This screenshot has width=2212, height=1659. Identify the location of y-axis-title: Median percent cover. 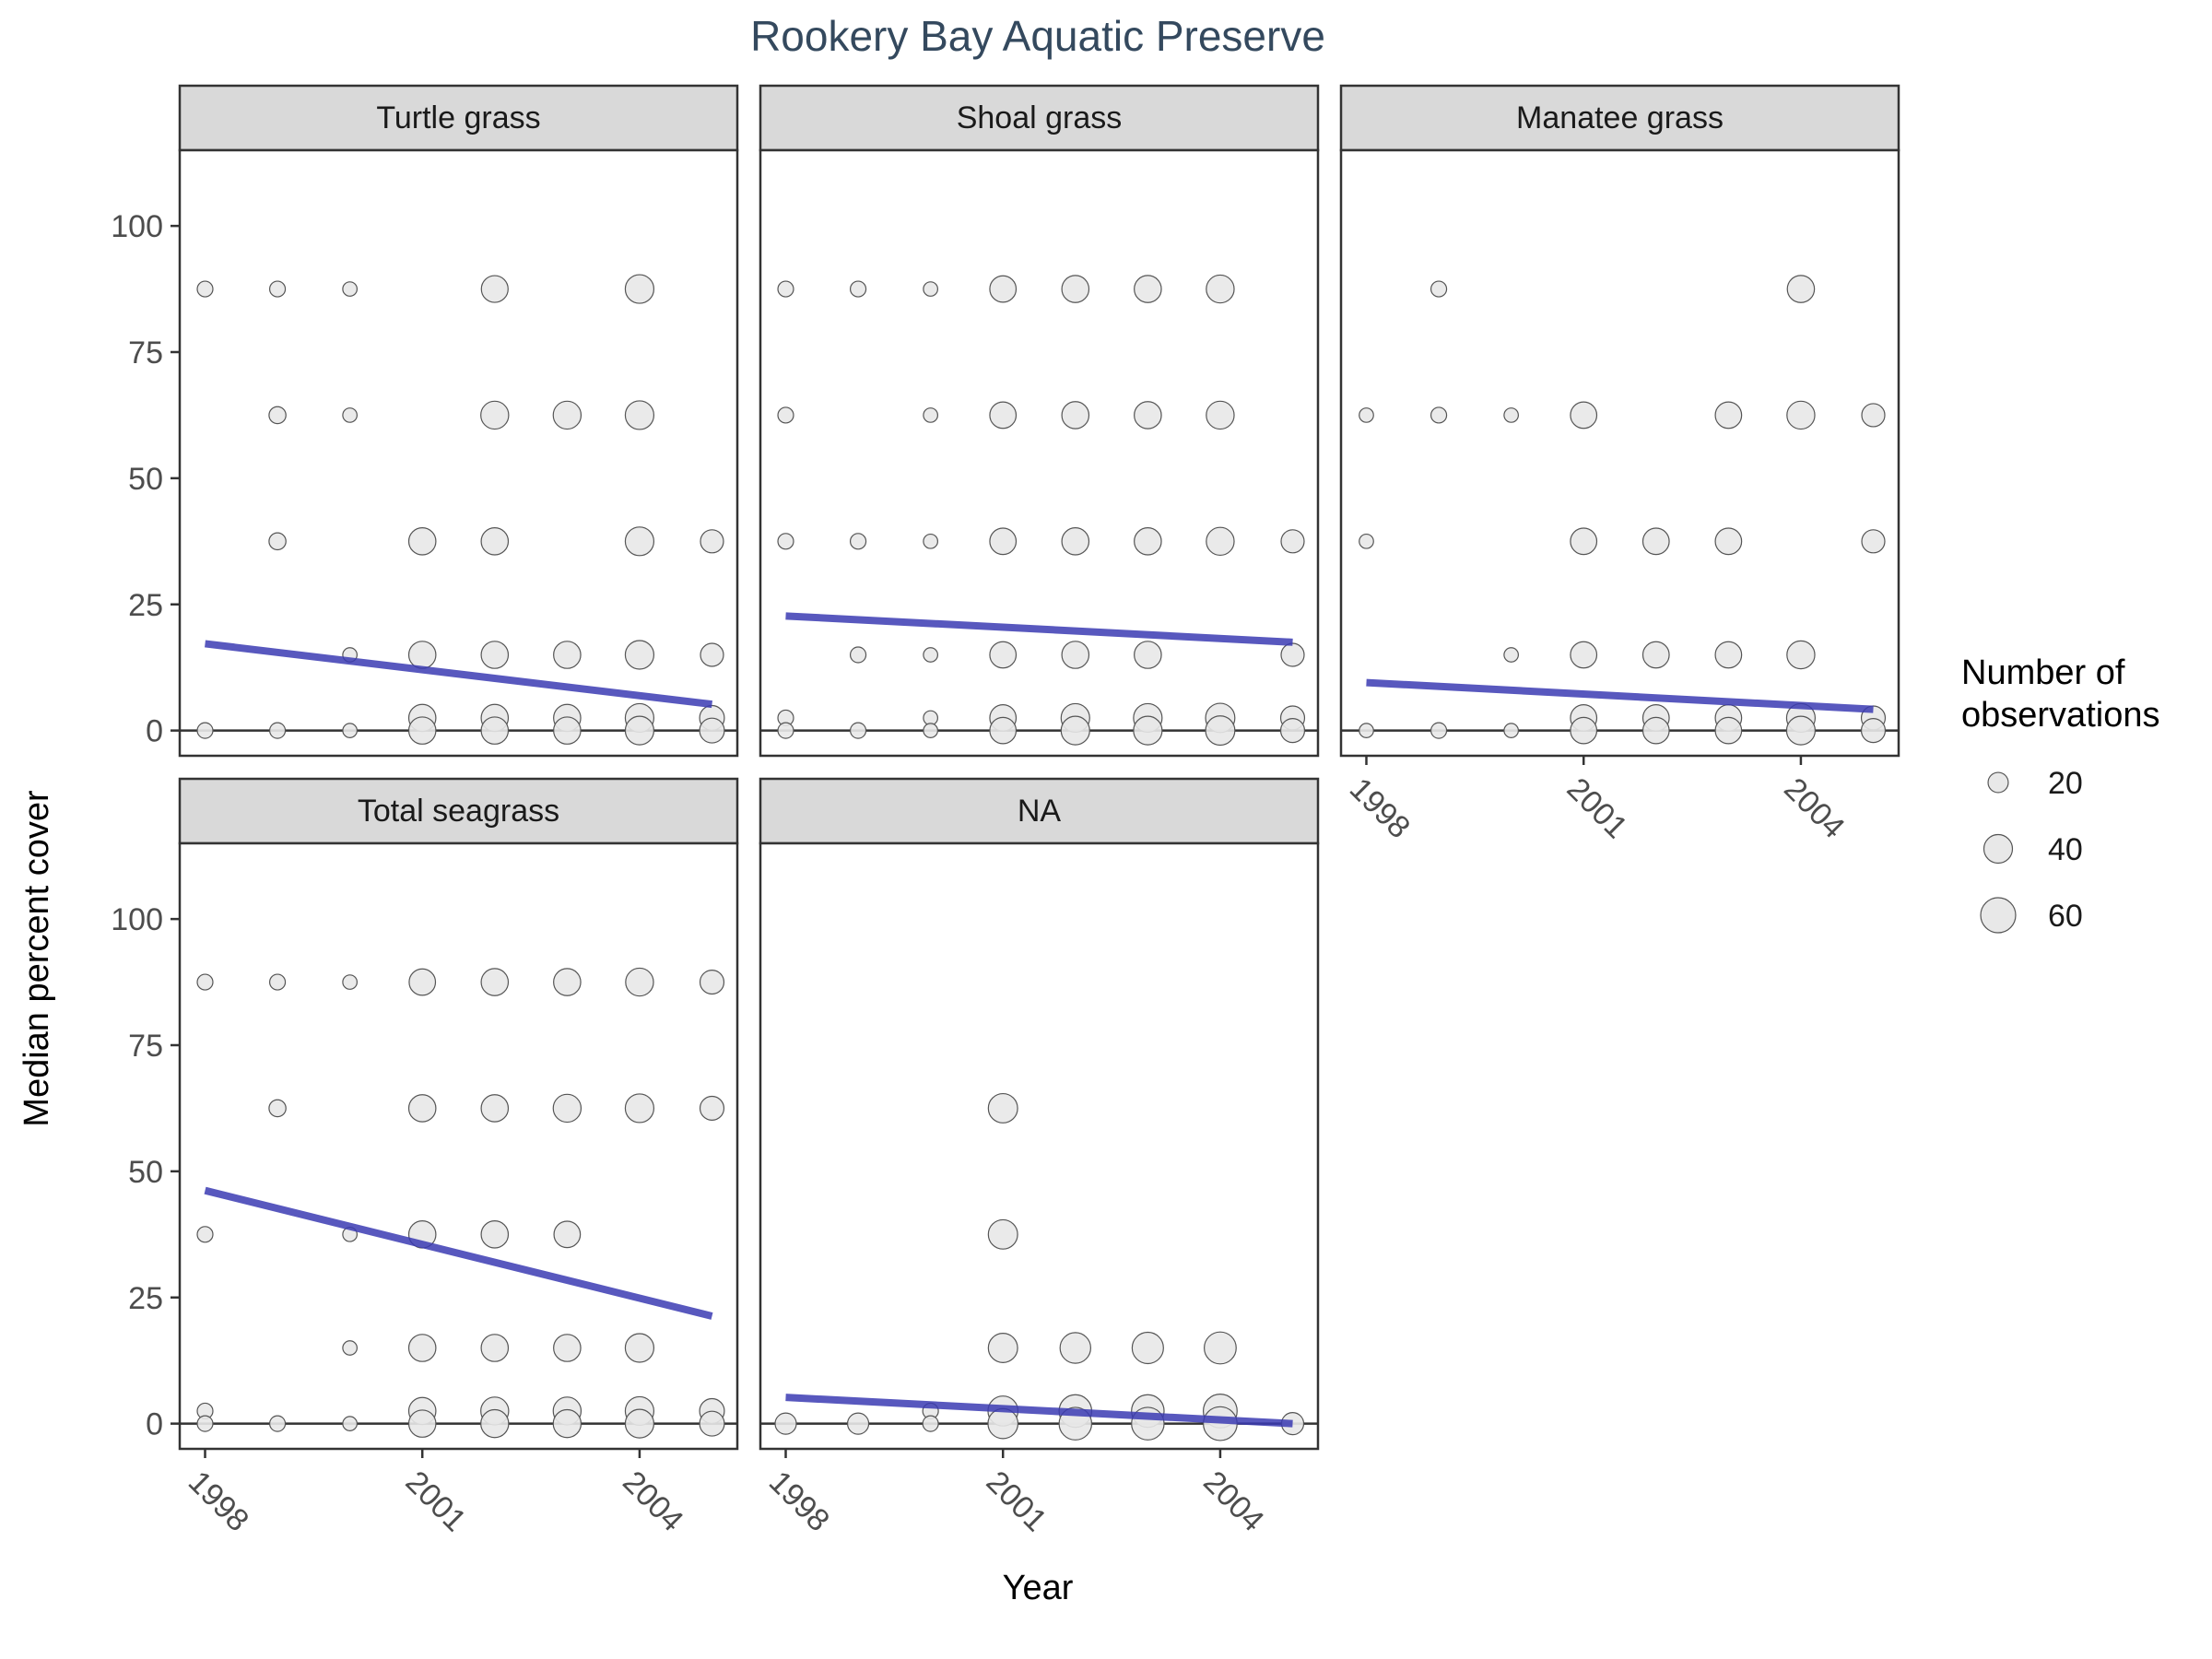
(37, 958).